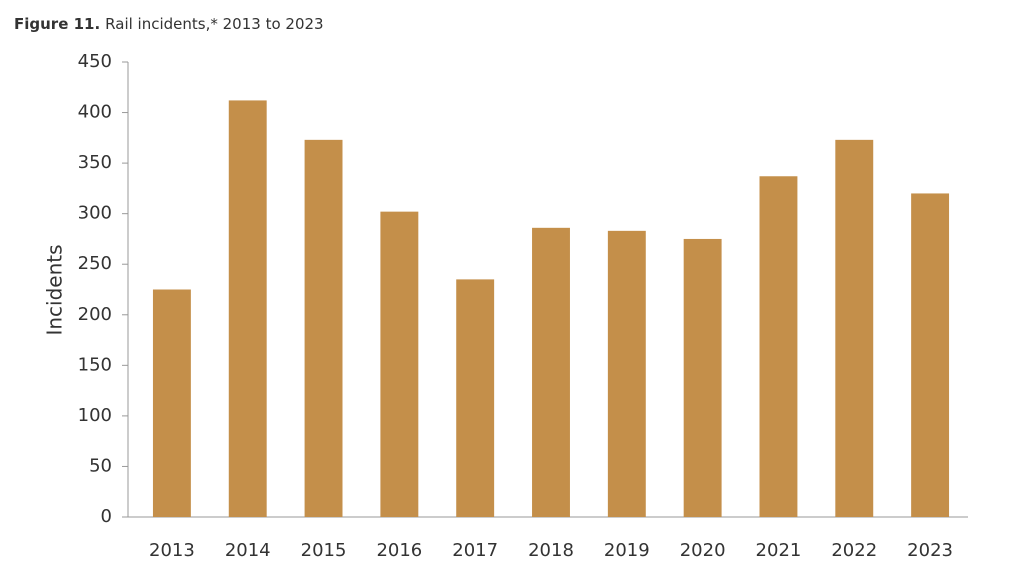 The height and width of the screenshot is (576, 1024). What do you see at coordinates (324, 550) in the screenshot?
I see `x-tick-label: 2015` at bounding box center [324, 550].